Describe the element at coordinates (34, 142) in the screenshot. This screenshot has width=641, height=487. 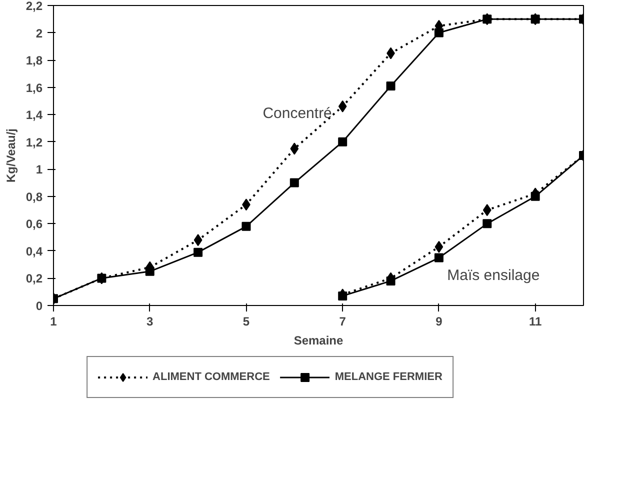
I see `y-tick-label: 1,2` at that location.